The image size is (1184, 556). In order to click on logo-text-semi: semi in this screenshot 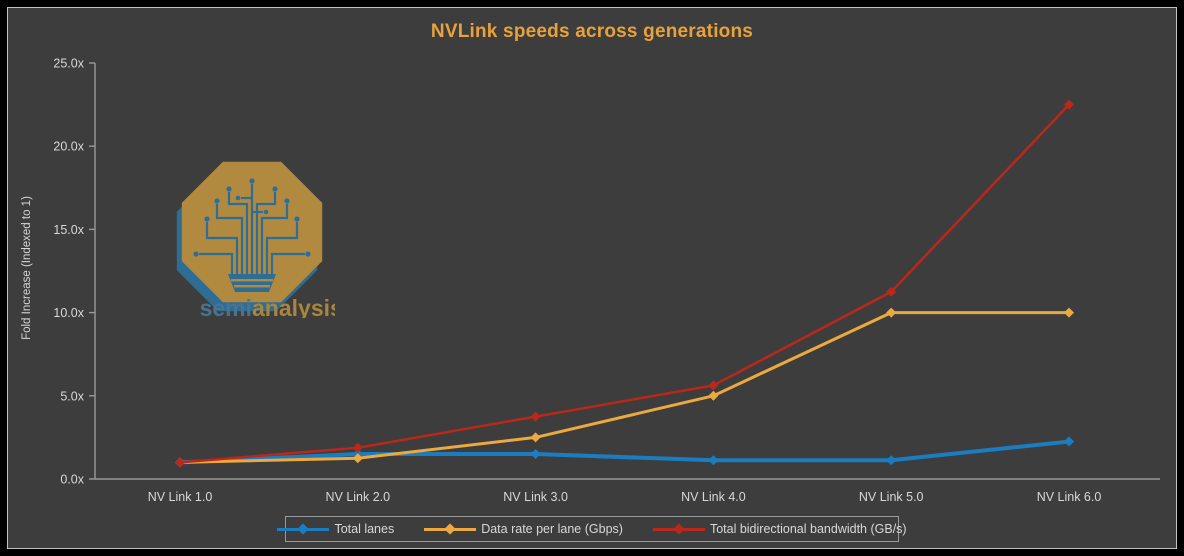, I will do `click(226, 306)`.